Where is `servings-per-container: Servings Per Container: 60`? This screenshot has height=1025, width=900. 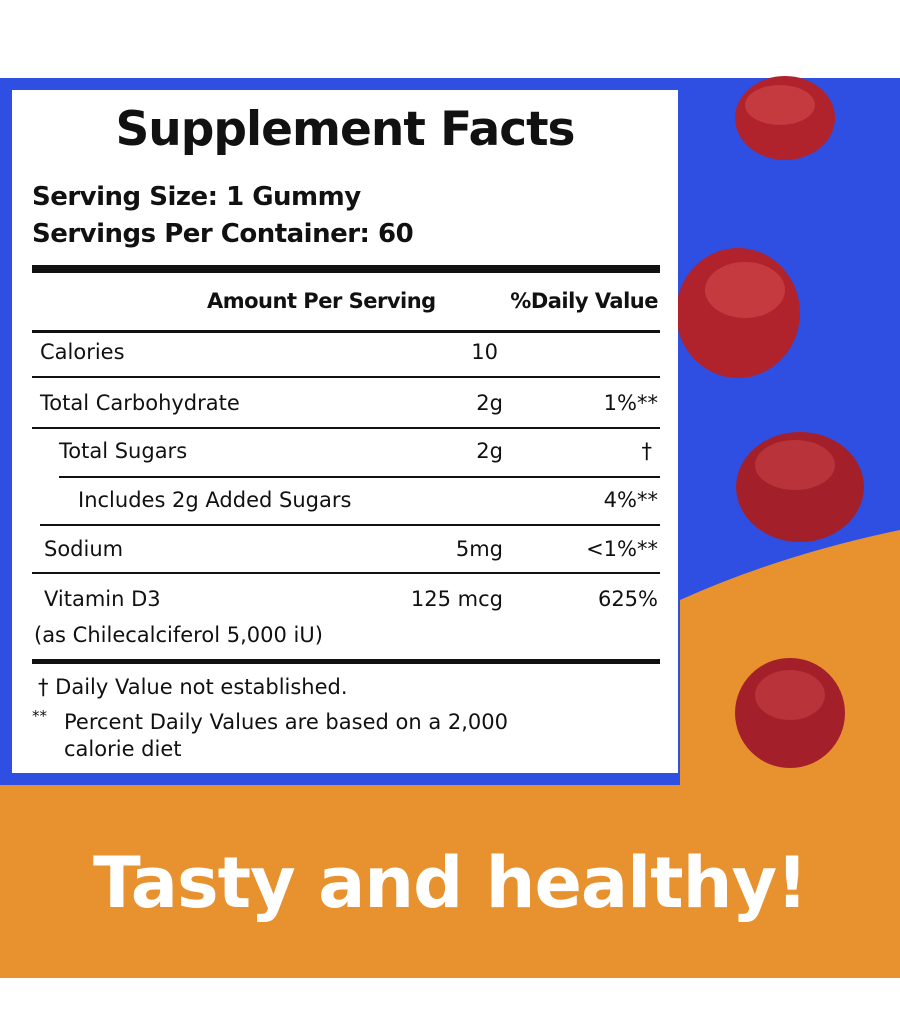
servings-per-container: Servings Per Container: 60 is located at coordinates (223, 234).